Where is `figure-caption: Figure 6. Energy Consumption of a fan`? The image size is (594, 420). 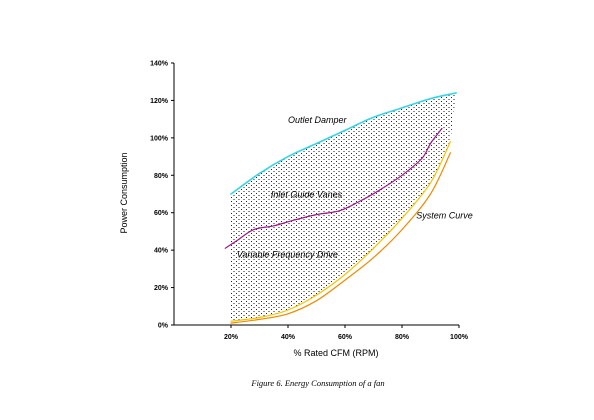
figure-caption: Figure 6. Energy Consumption of a fan is located at coordinates (317, 383).